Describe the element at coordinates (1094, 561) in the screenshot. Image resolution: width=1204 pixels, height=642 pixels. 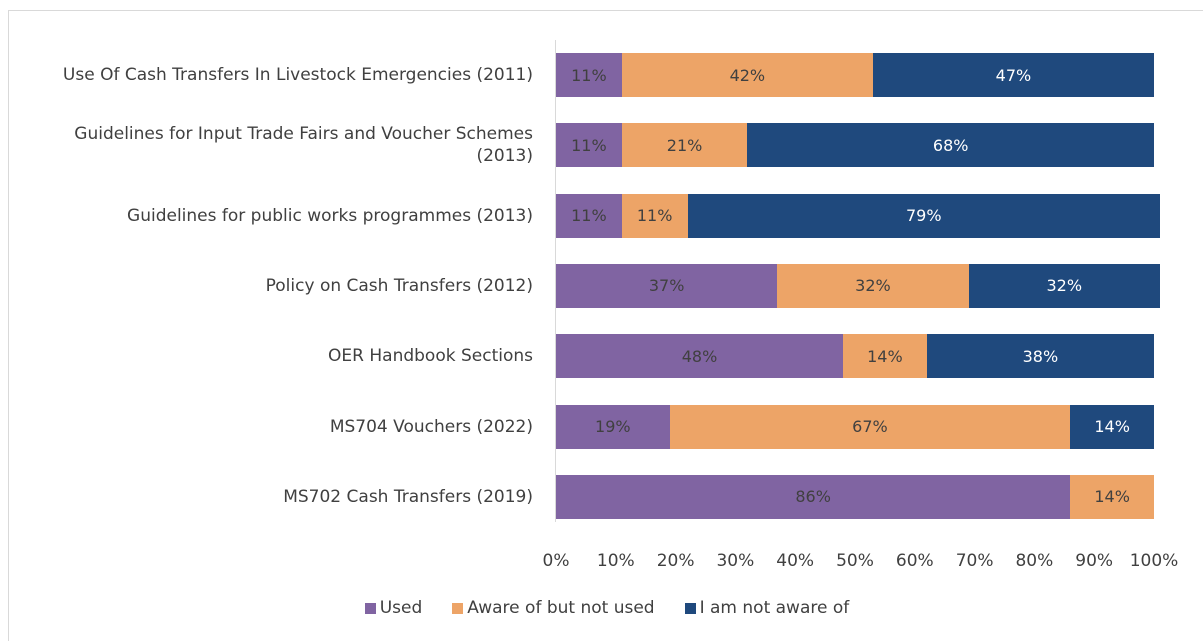
I see `x-tick-label: 90%` at that location.